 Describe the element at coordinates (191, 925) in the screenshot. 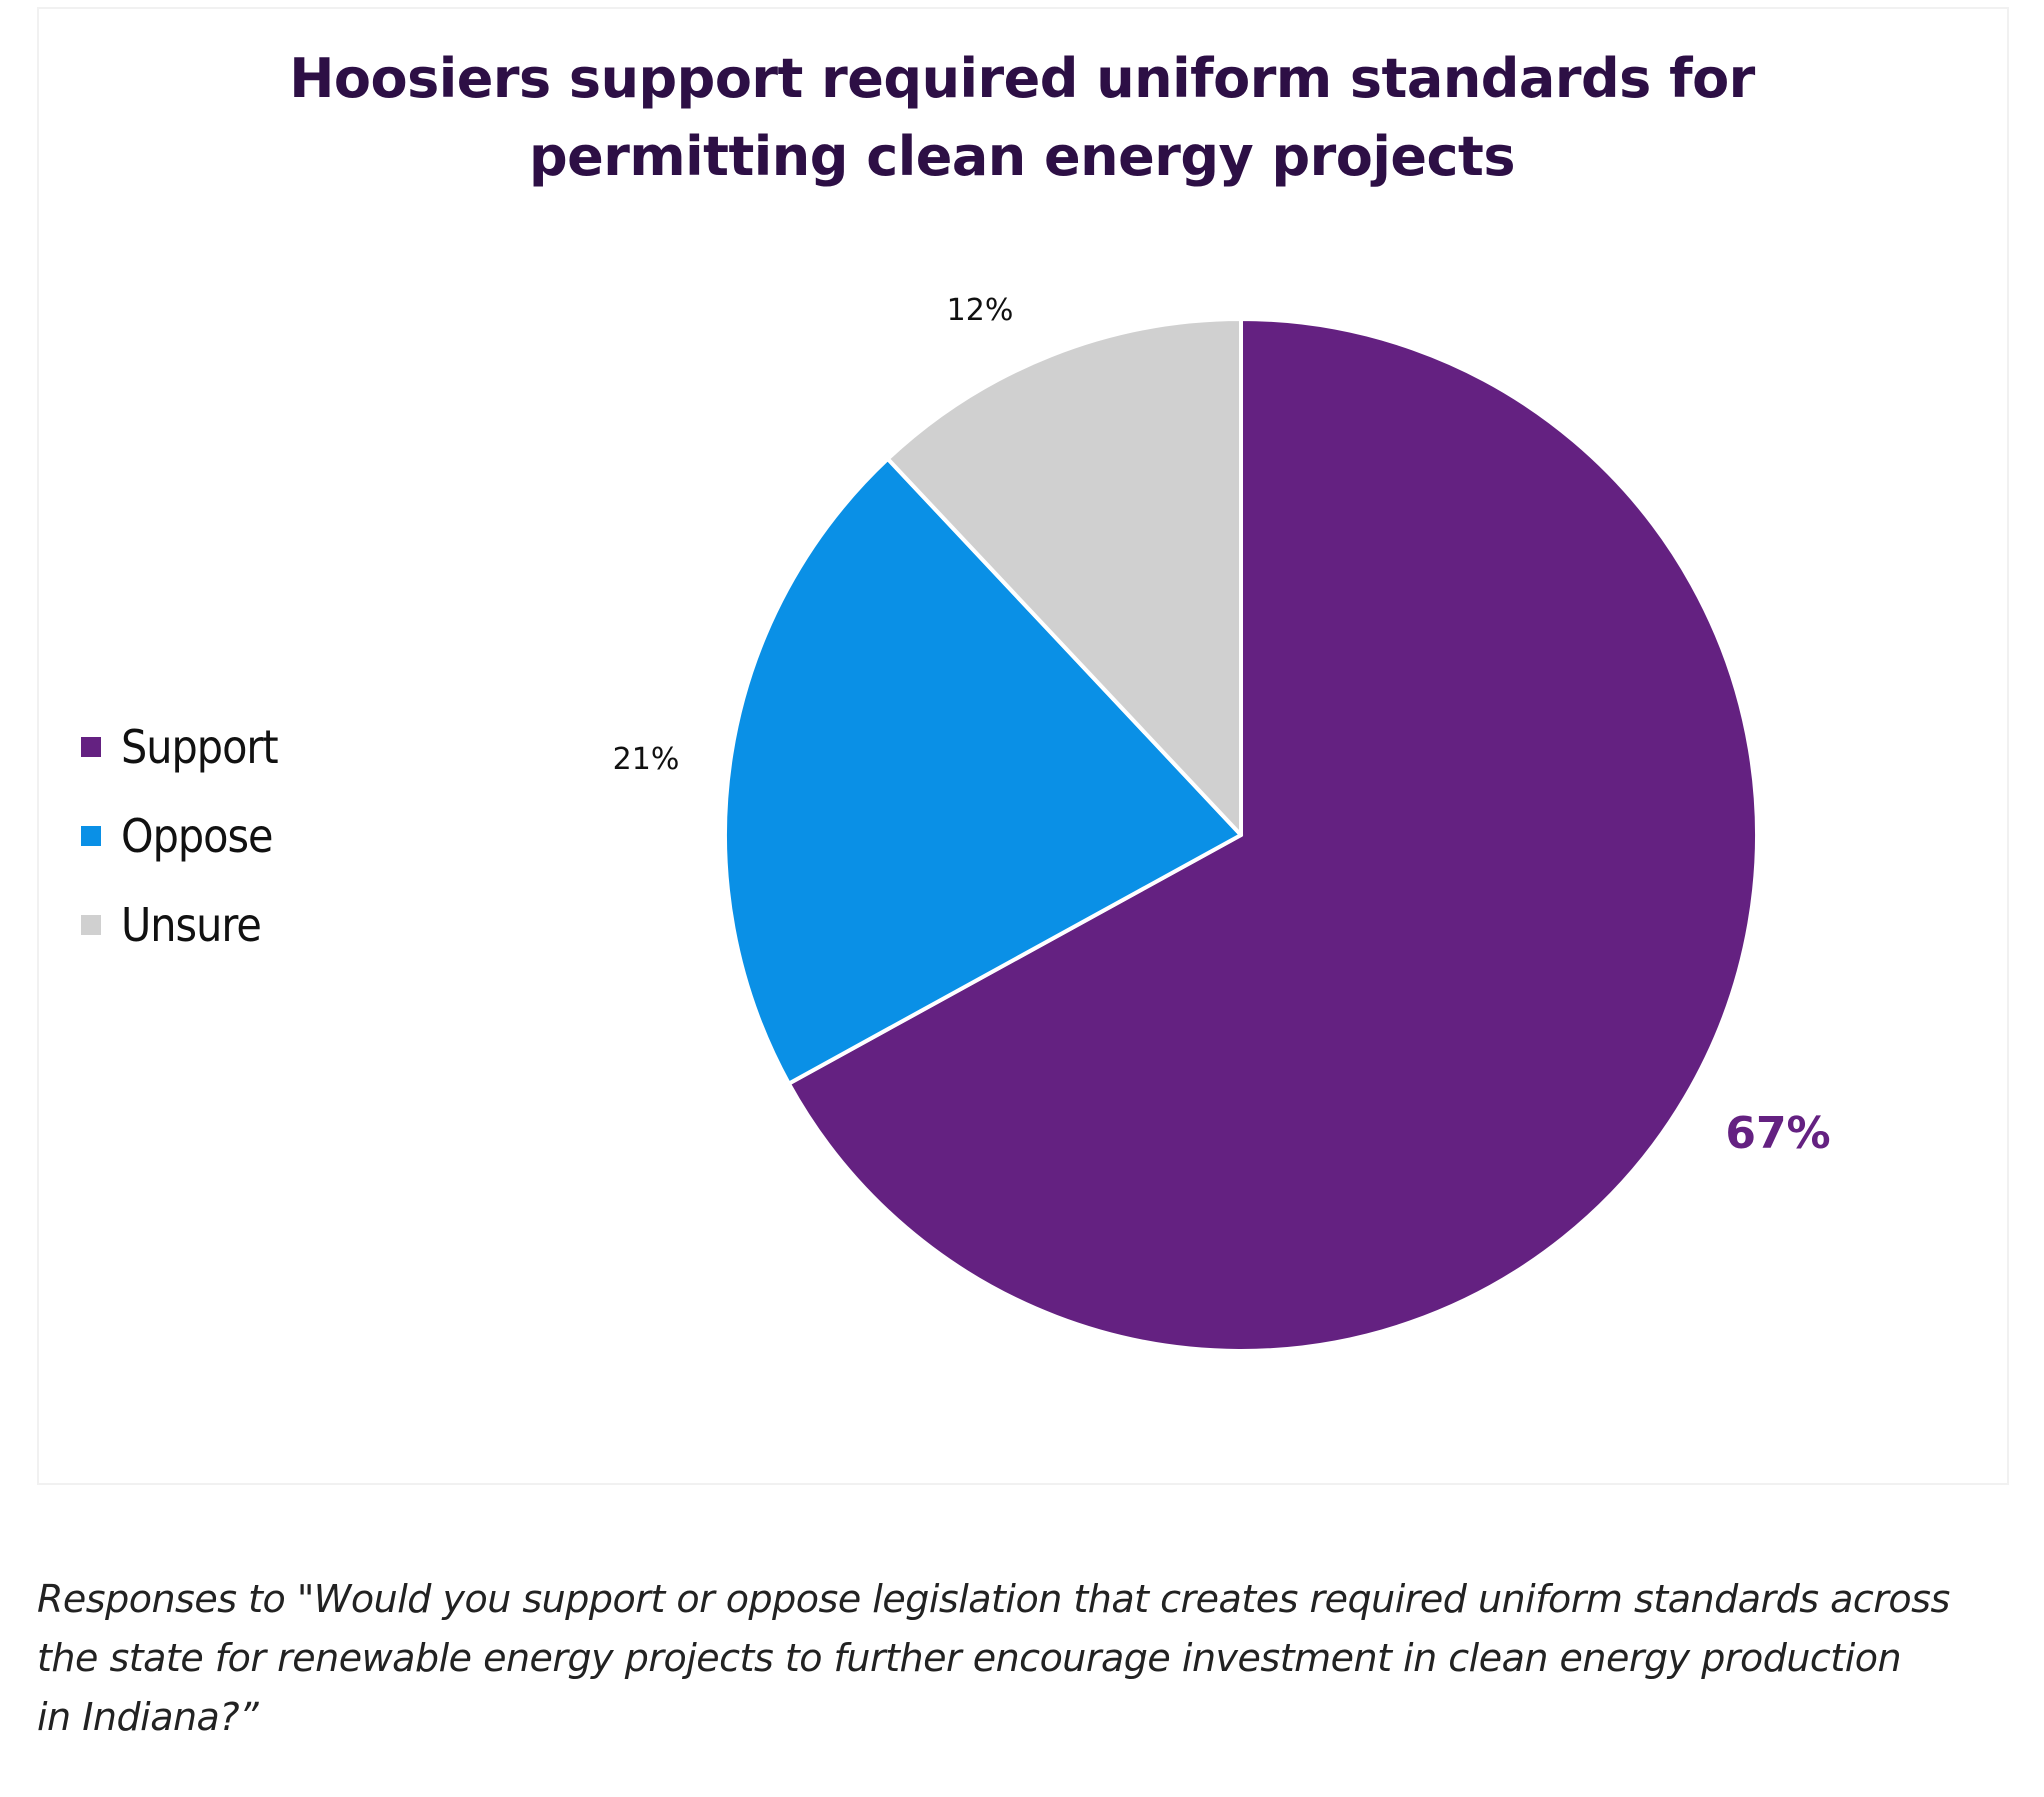

I see `legend-label-unsure: Unsure` at that location.